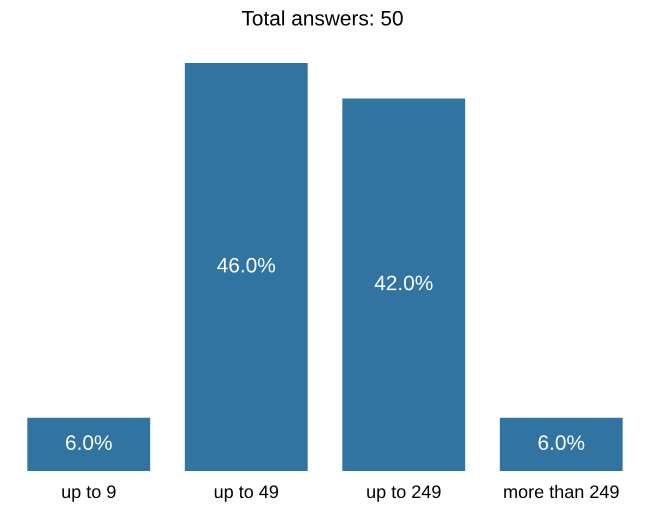 The width and height of the screenshot is (645, 514). I want to click on x-tick-label: more than 249, so click(561, 491).